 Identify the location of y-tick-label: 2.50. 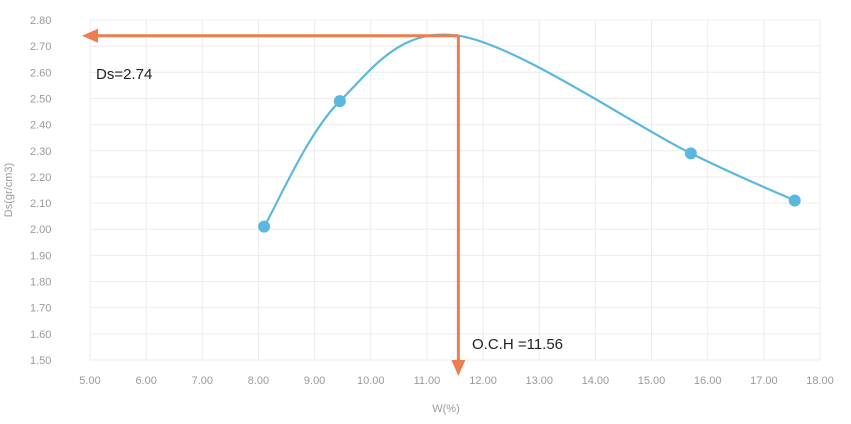
(40, 99).